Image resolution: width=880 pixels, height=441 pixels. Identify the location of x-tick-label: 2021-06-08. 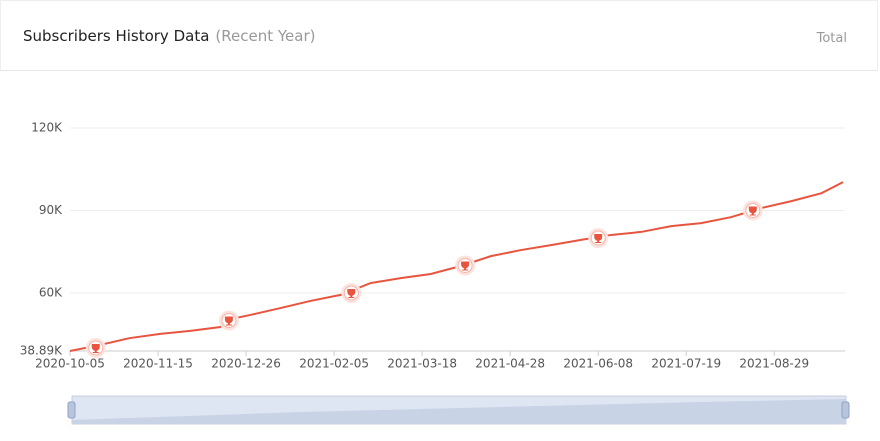
(598, 364).